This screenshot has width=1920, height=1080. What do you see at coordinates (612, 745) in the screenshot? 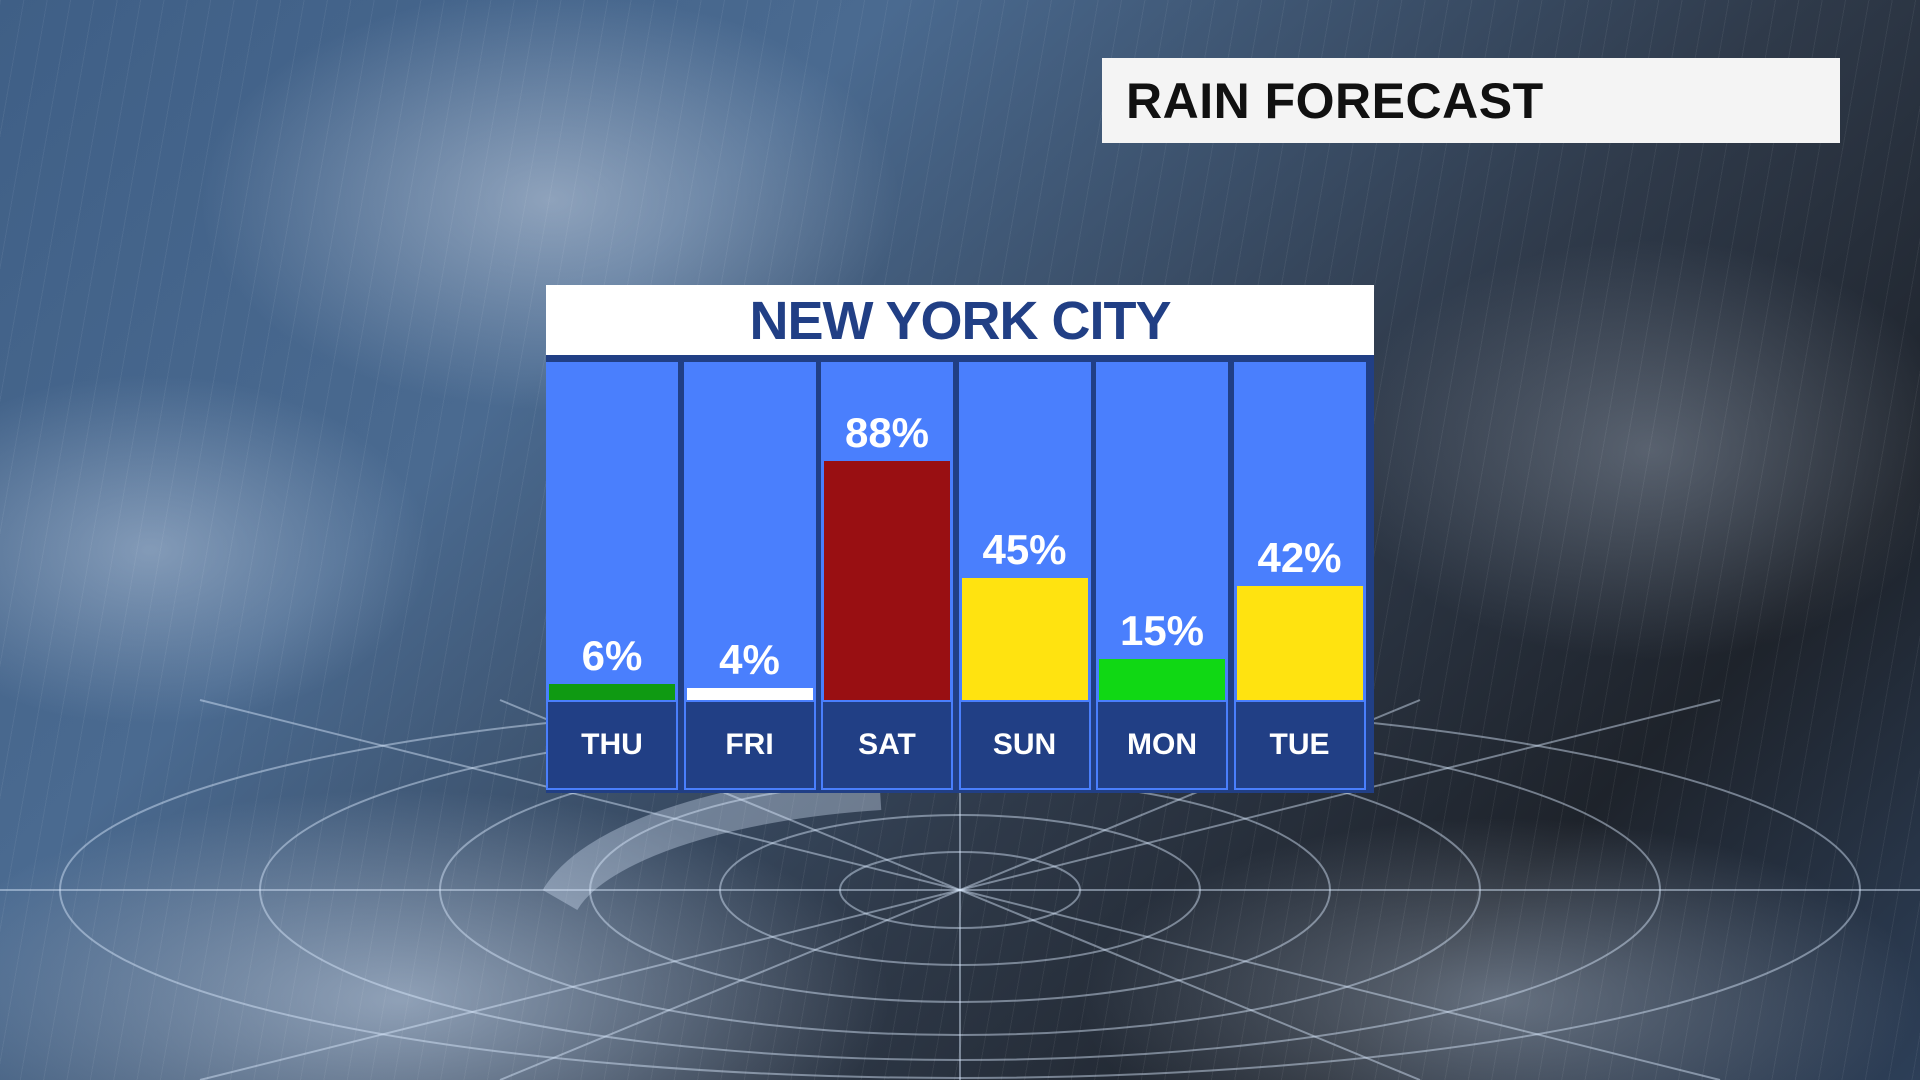
I see `day-label: THU` at bounding box center [612, 745].